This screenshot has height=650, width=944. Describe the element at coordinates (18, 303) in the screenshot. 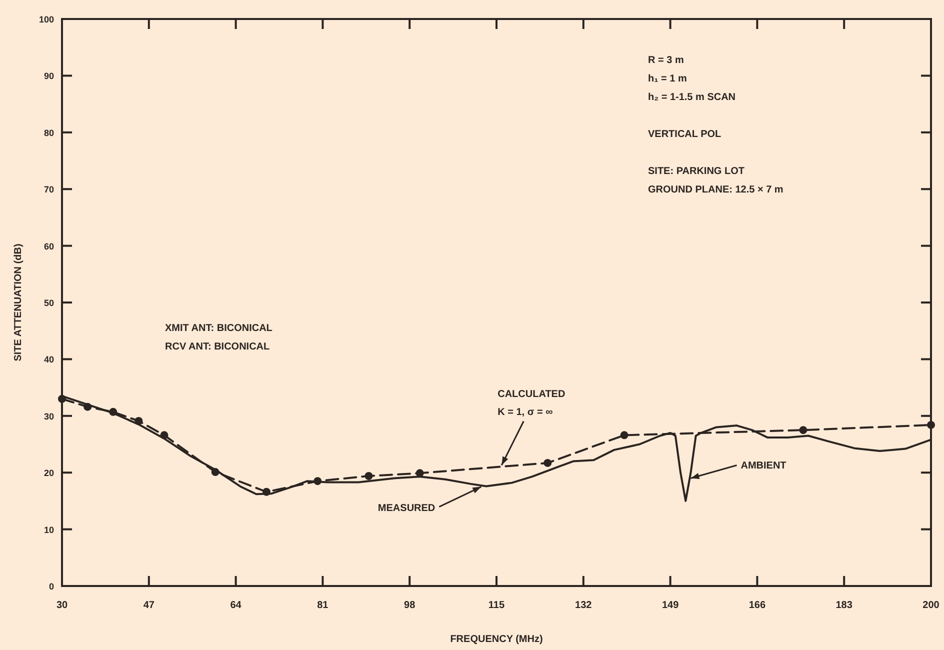

I see `y-axis-title: SITE ATTENUATION (dB)` at that location.